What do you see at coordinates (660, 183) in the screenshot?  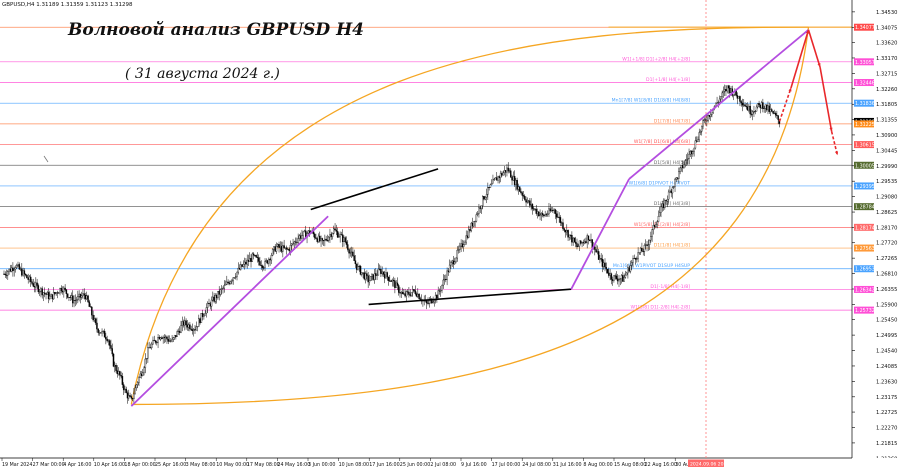 I see `level-line-label: W1[6/8] D1PIVOT H4PIVOT` at bounding box center [660, 183].